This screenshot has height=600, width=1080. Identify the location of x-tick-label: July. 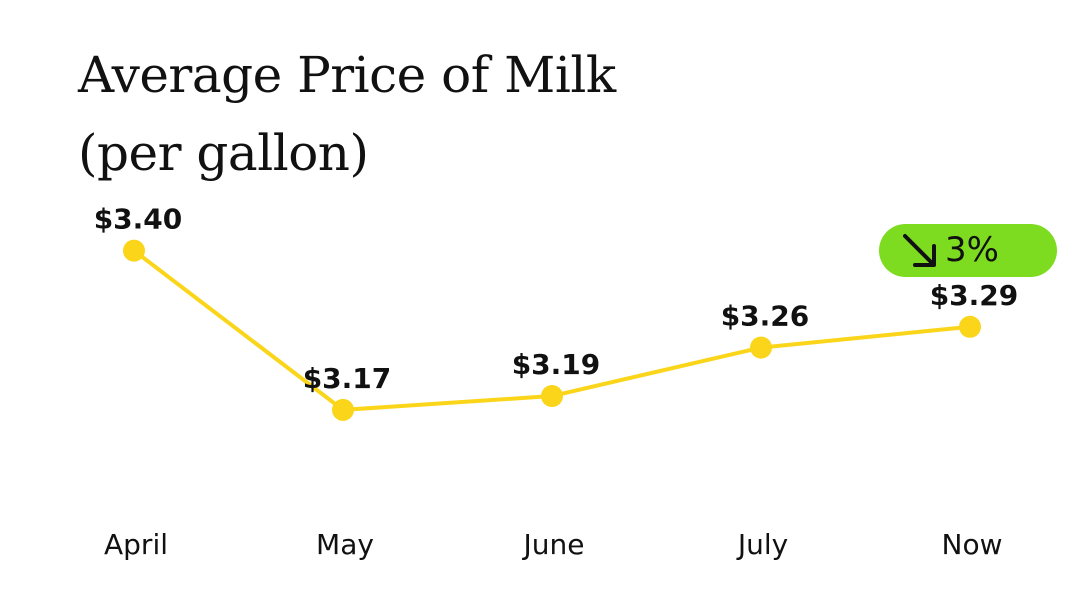
(762, 544).